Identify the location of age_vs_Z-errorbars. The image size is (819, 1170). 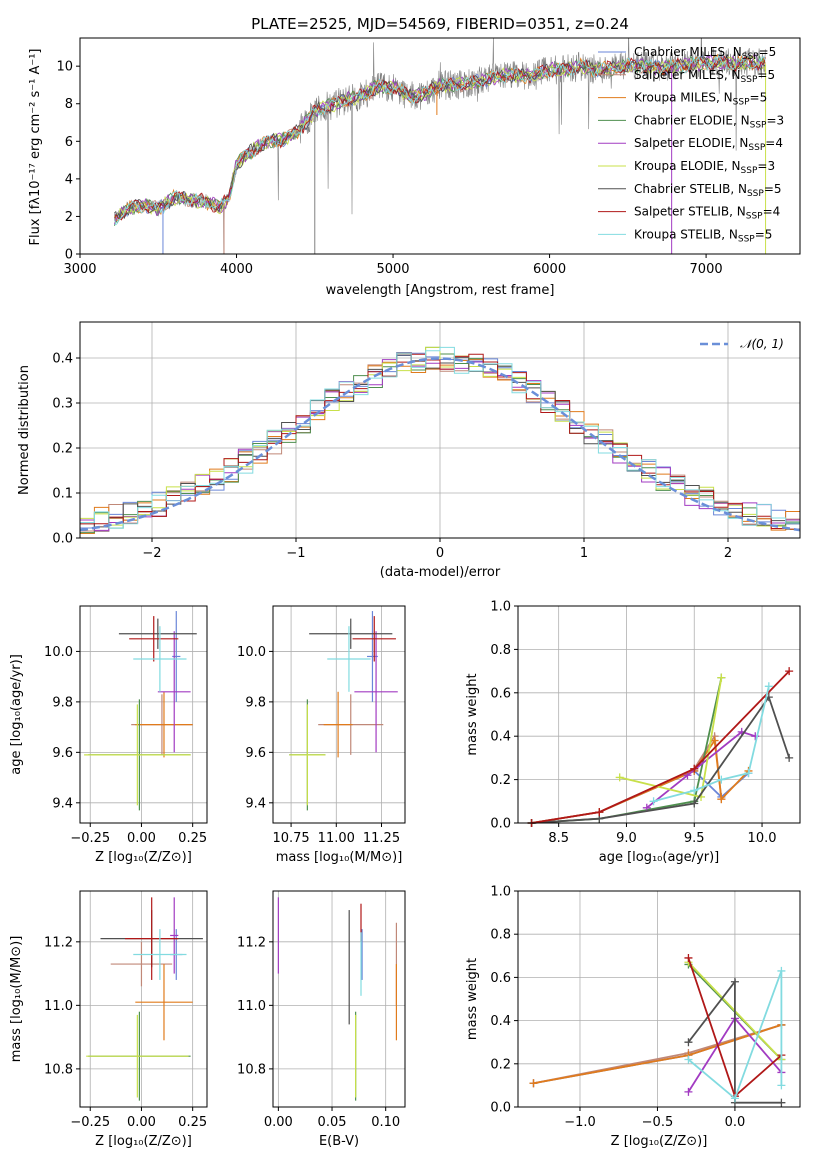
(140, 711).